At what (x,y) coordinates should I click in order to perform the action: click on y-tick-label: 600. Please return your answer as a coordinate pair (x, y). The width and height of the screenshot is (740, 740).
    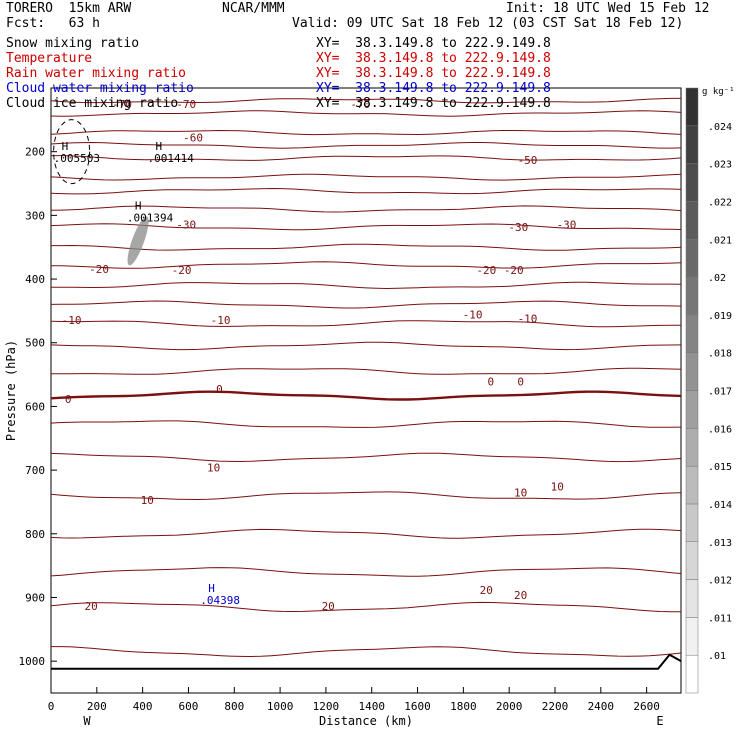
    Looking at the image, I should click on (35, 406).